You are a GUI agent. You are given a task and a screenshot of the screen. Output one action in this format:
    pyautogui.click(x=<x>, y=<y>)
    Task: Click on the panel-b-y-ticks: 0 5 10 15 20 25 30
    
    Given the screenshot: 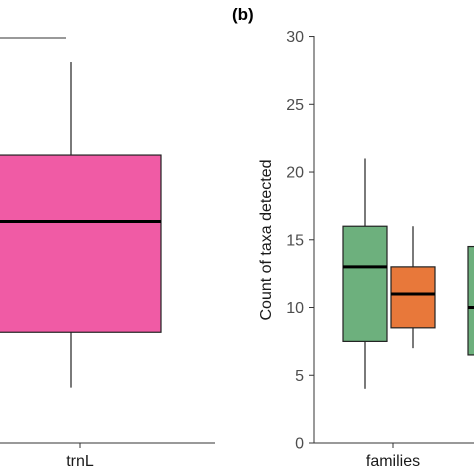 What is the action you would take?
    pyautogui.click(x=300, y=241)
    